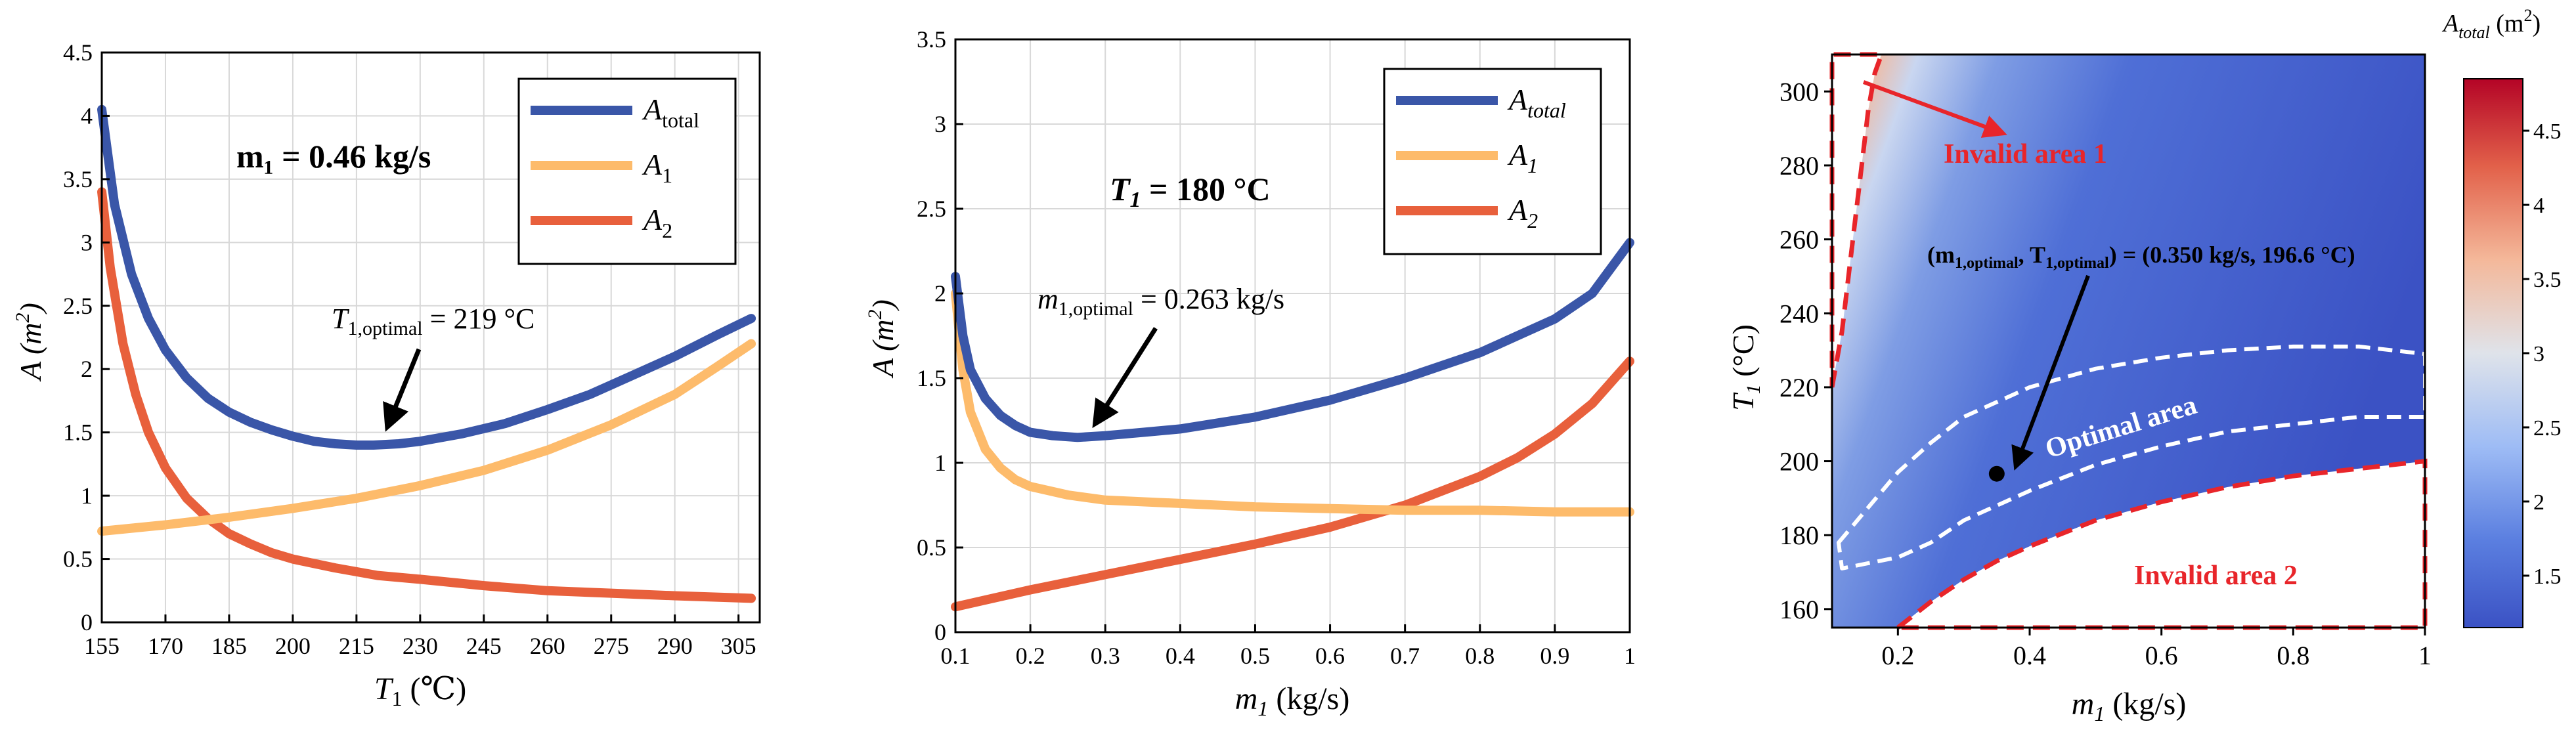  What do you see at coordinates (1288, 646) in the screenshot?
I see `x-tick-labels: 0.1 0.2 0.3 0.4 0.5 0.6 0.7 0.8 0.9 1` at bounding box center [1288, 646].